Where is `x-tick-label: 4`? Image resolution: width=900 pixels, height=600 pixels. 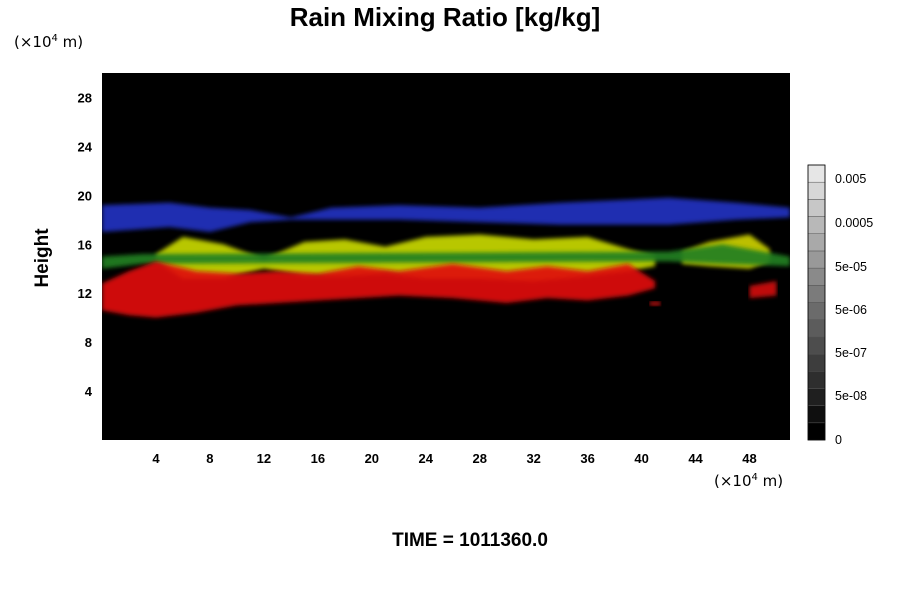 x-tick-label: 4 is located at coordinates (156, 458).